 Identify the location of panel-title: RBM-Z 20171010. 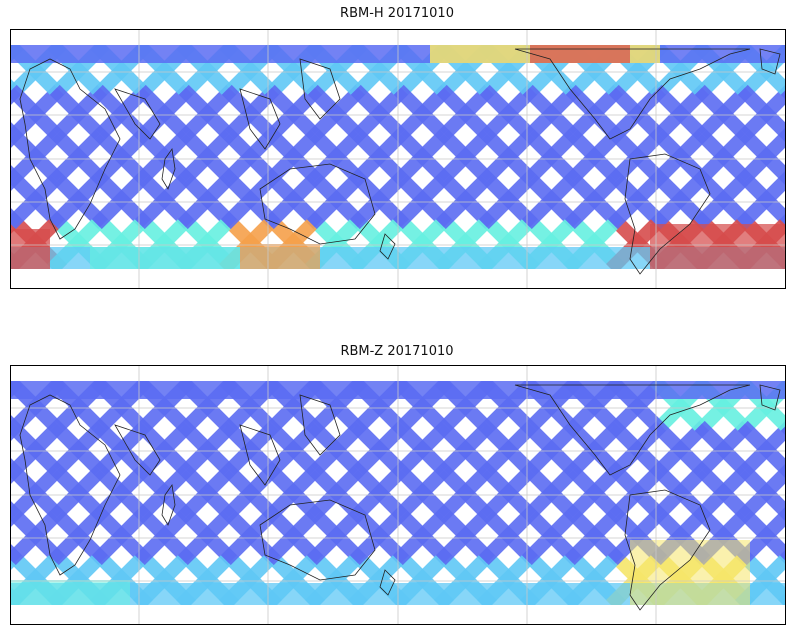
(397, 351).